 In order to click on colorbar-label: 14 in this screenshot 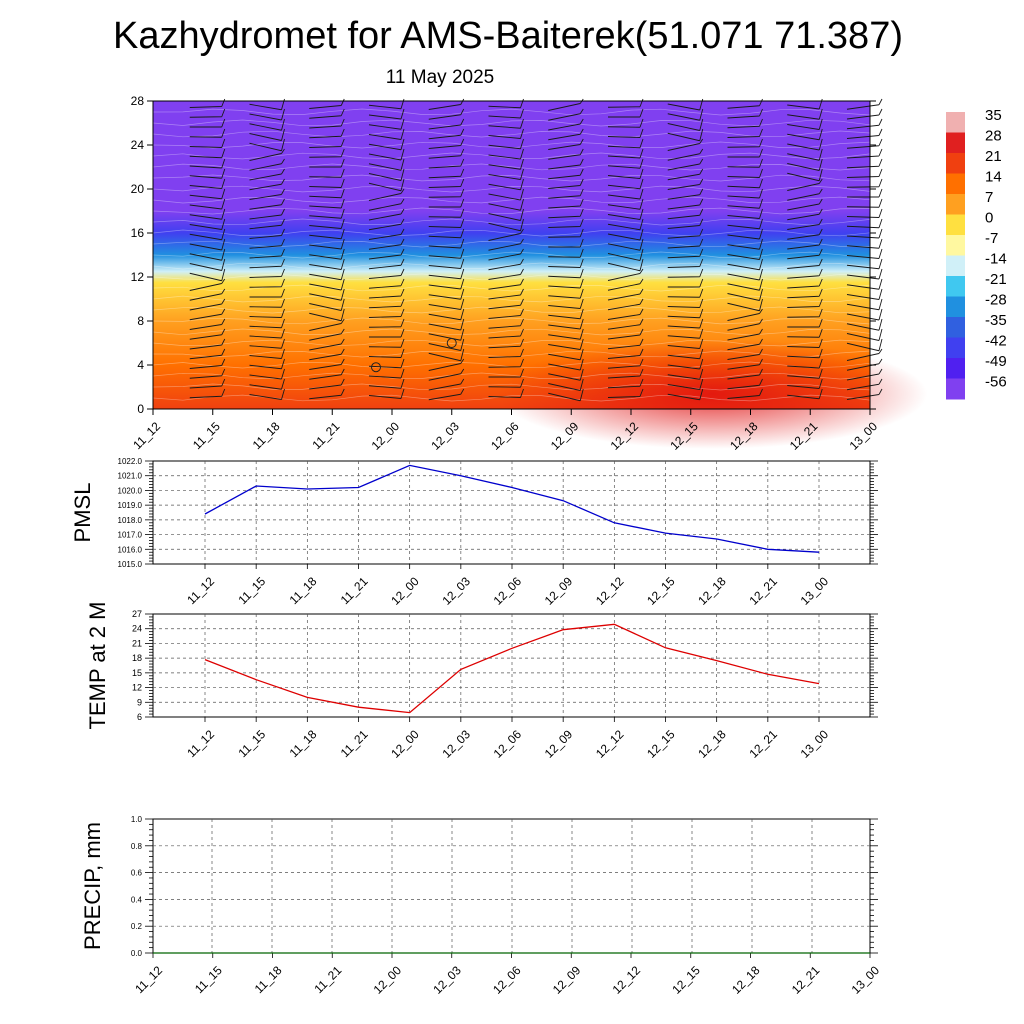, I will do `click(993, 177)`.